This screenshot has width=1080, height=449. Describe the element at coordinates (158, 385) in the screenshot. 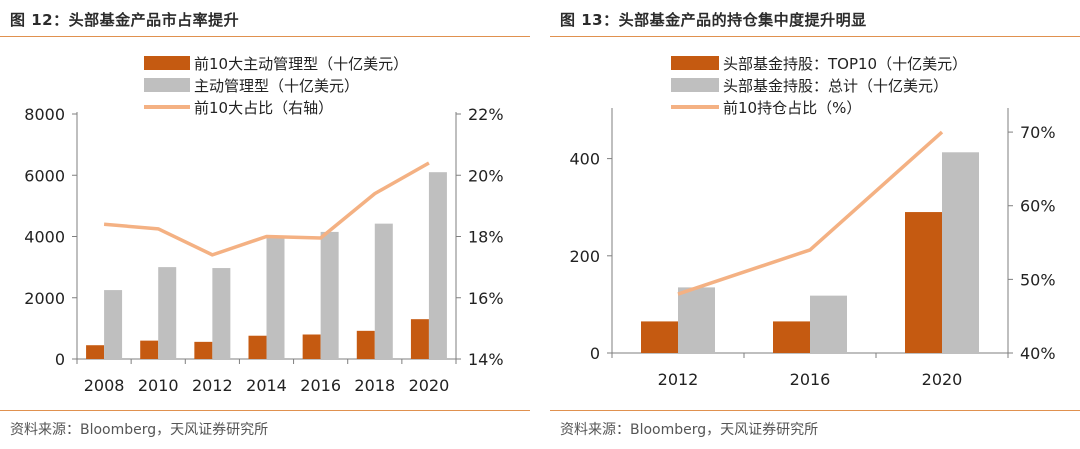

I see `x-tick-label: 2010` at that location.